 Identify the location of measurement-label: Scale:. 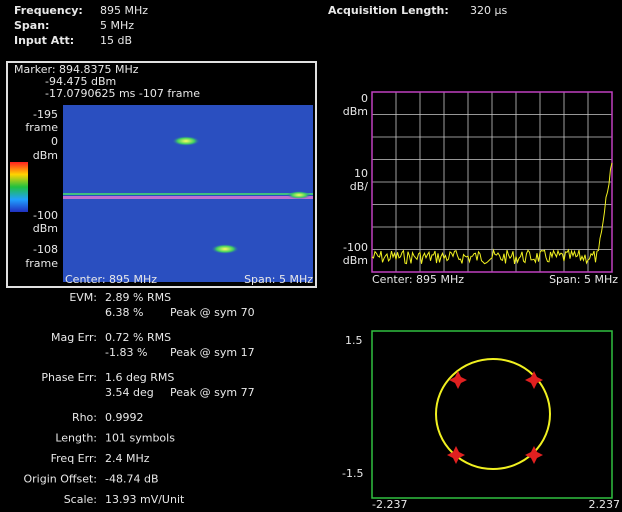
(80, 499).